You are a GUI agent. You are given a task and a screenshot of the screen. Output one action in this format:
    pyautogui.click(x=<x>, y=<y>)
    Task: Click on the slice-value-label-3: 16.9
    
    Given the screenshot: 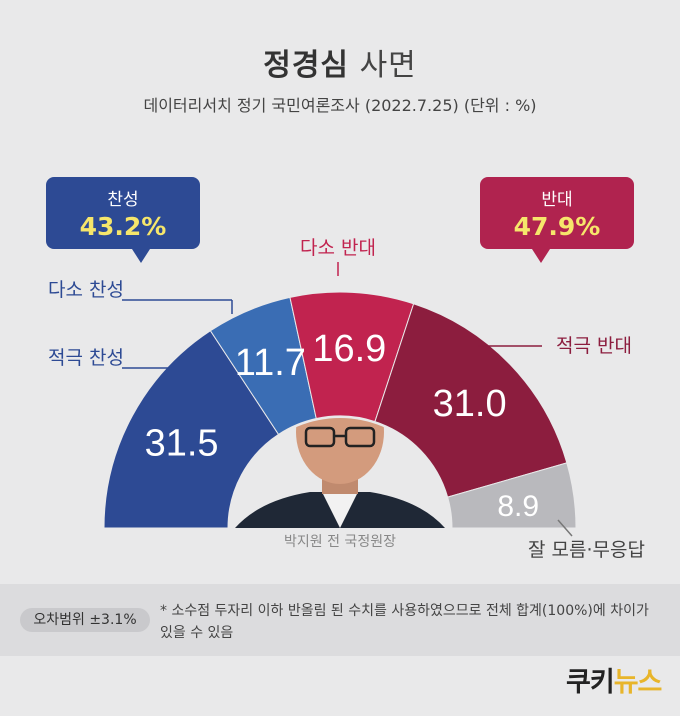 What is the action you would take?
    pyautogui.click(x=349, y=349)
    